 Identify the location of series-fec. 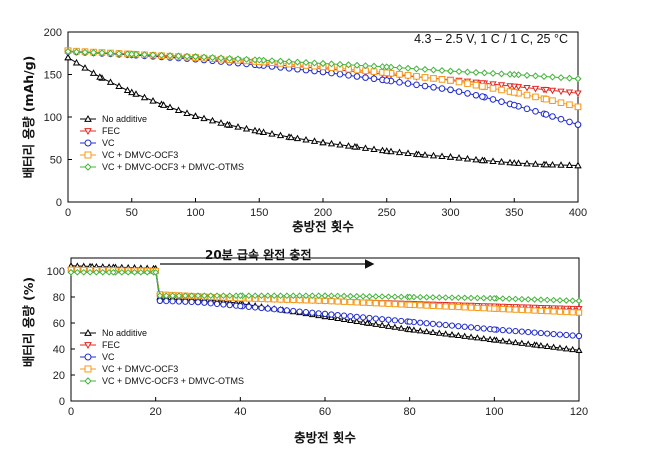
(325, 290).